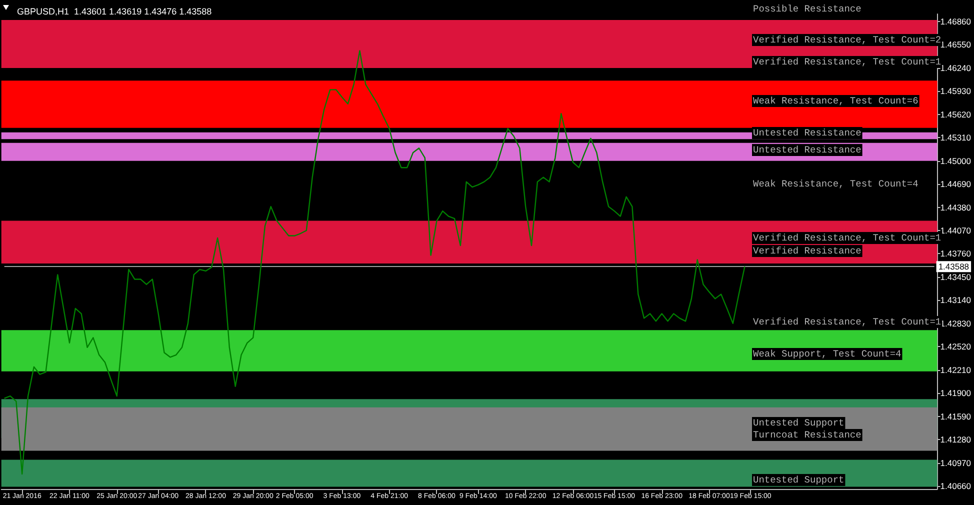 The width and height of the screenshot is (974, 505). What do you see at coordinates (956, 486) in the screenshot?
I see `y-tick-label: 1.40660` at bounding box center [956, 486].